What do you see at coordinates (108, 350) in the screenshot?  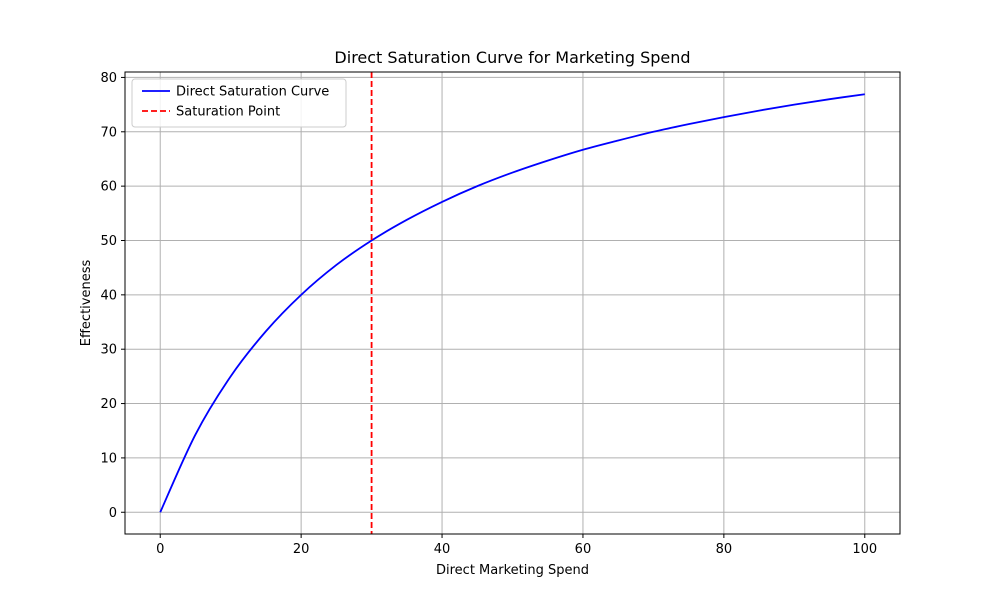 I see `y-tick-label: 30` at bounding box center [108, 350].